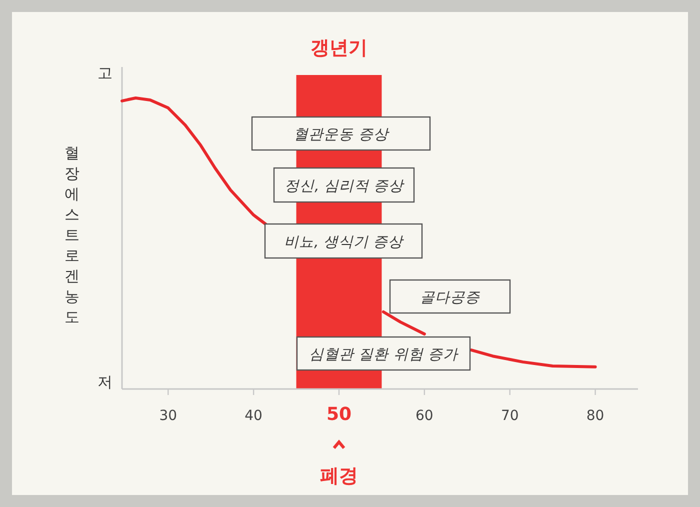 Image resolution: width=700 pixels, height=507 pixels. Describe the element at coordinates (384, 355) in the screenshot. I see `annotation: 심혈관 질환 위험 증가` at that location.